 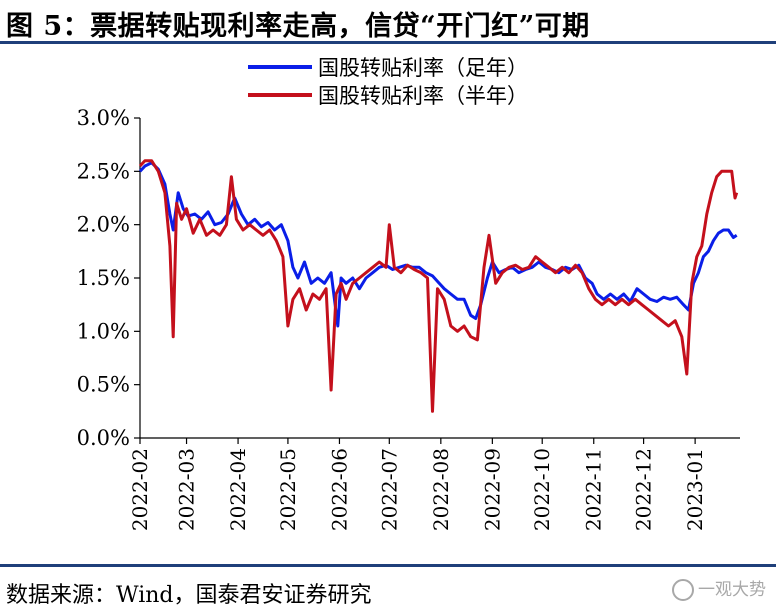 I want to click on y-axis: 0.0% 0.5% 1.0% 1.5% 2.0% 2.5% 3.0%, so click(x=109, y=278).